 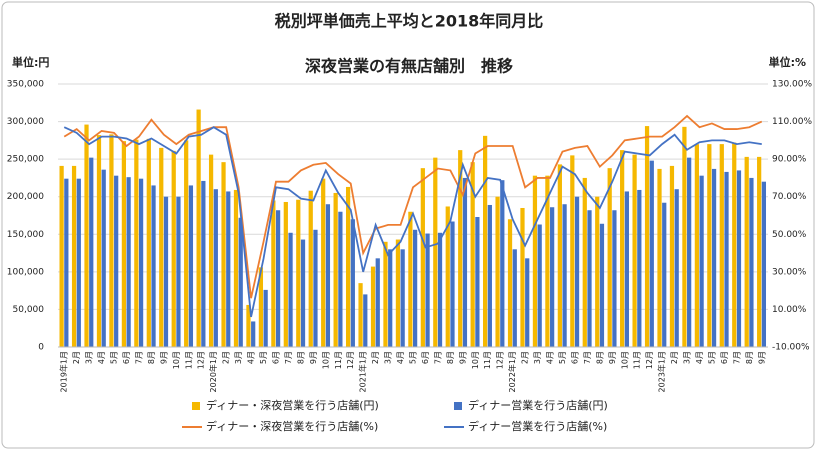 I want to click on y-tick-label: 200,000, so click(x=25, y=197).